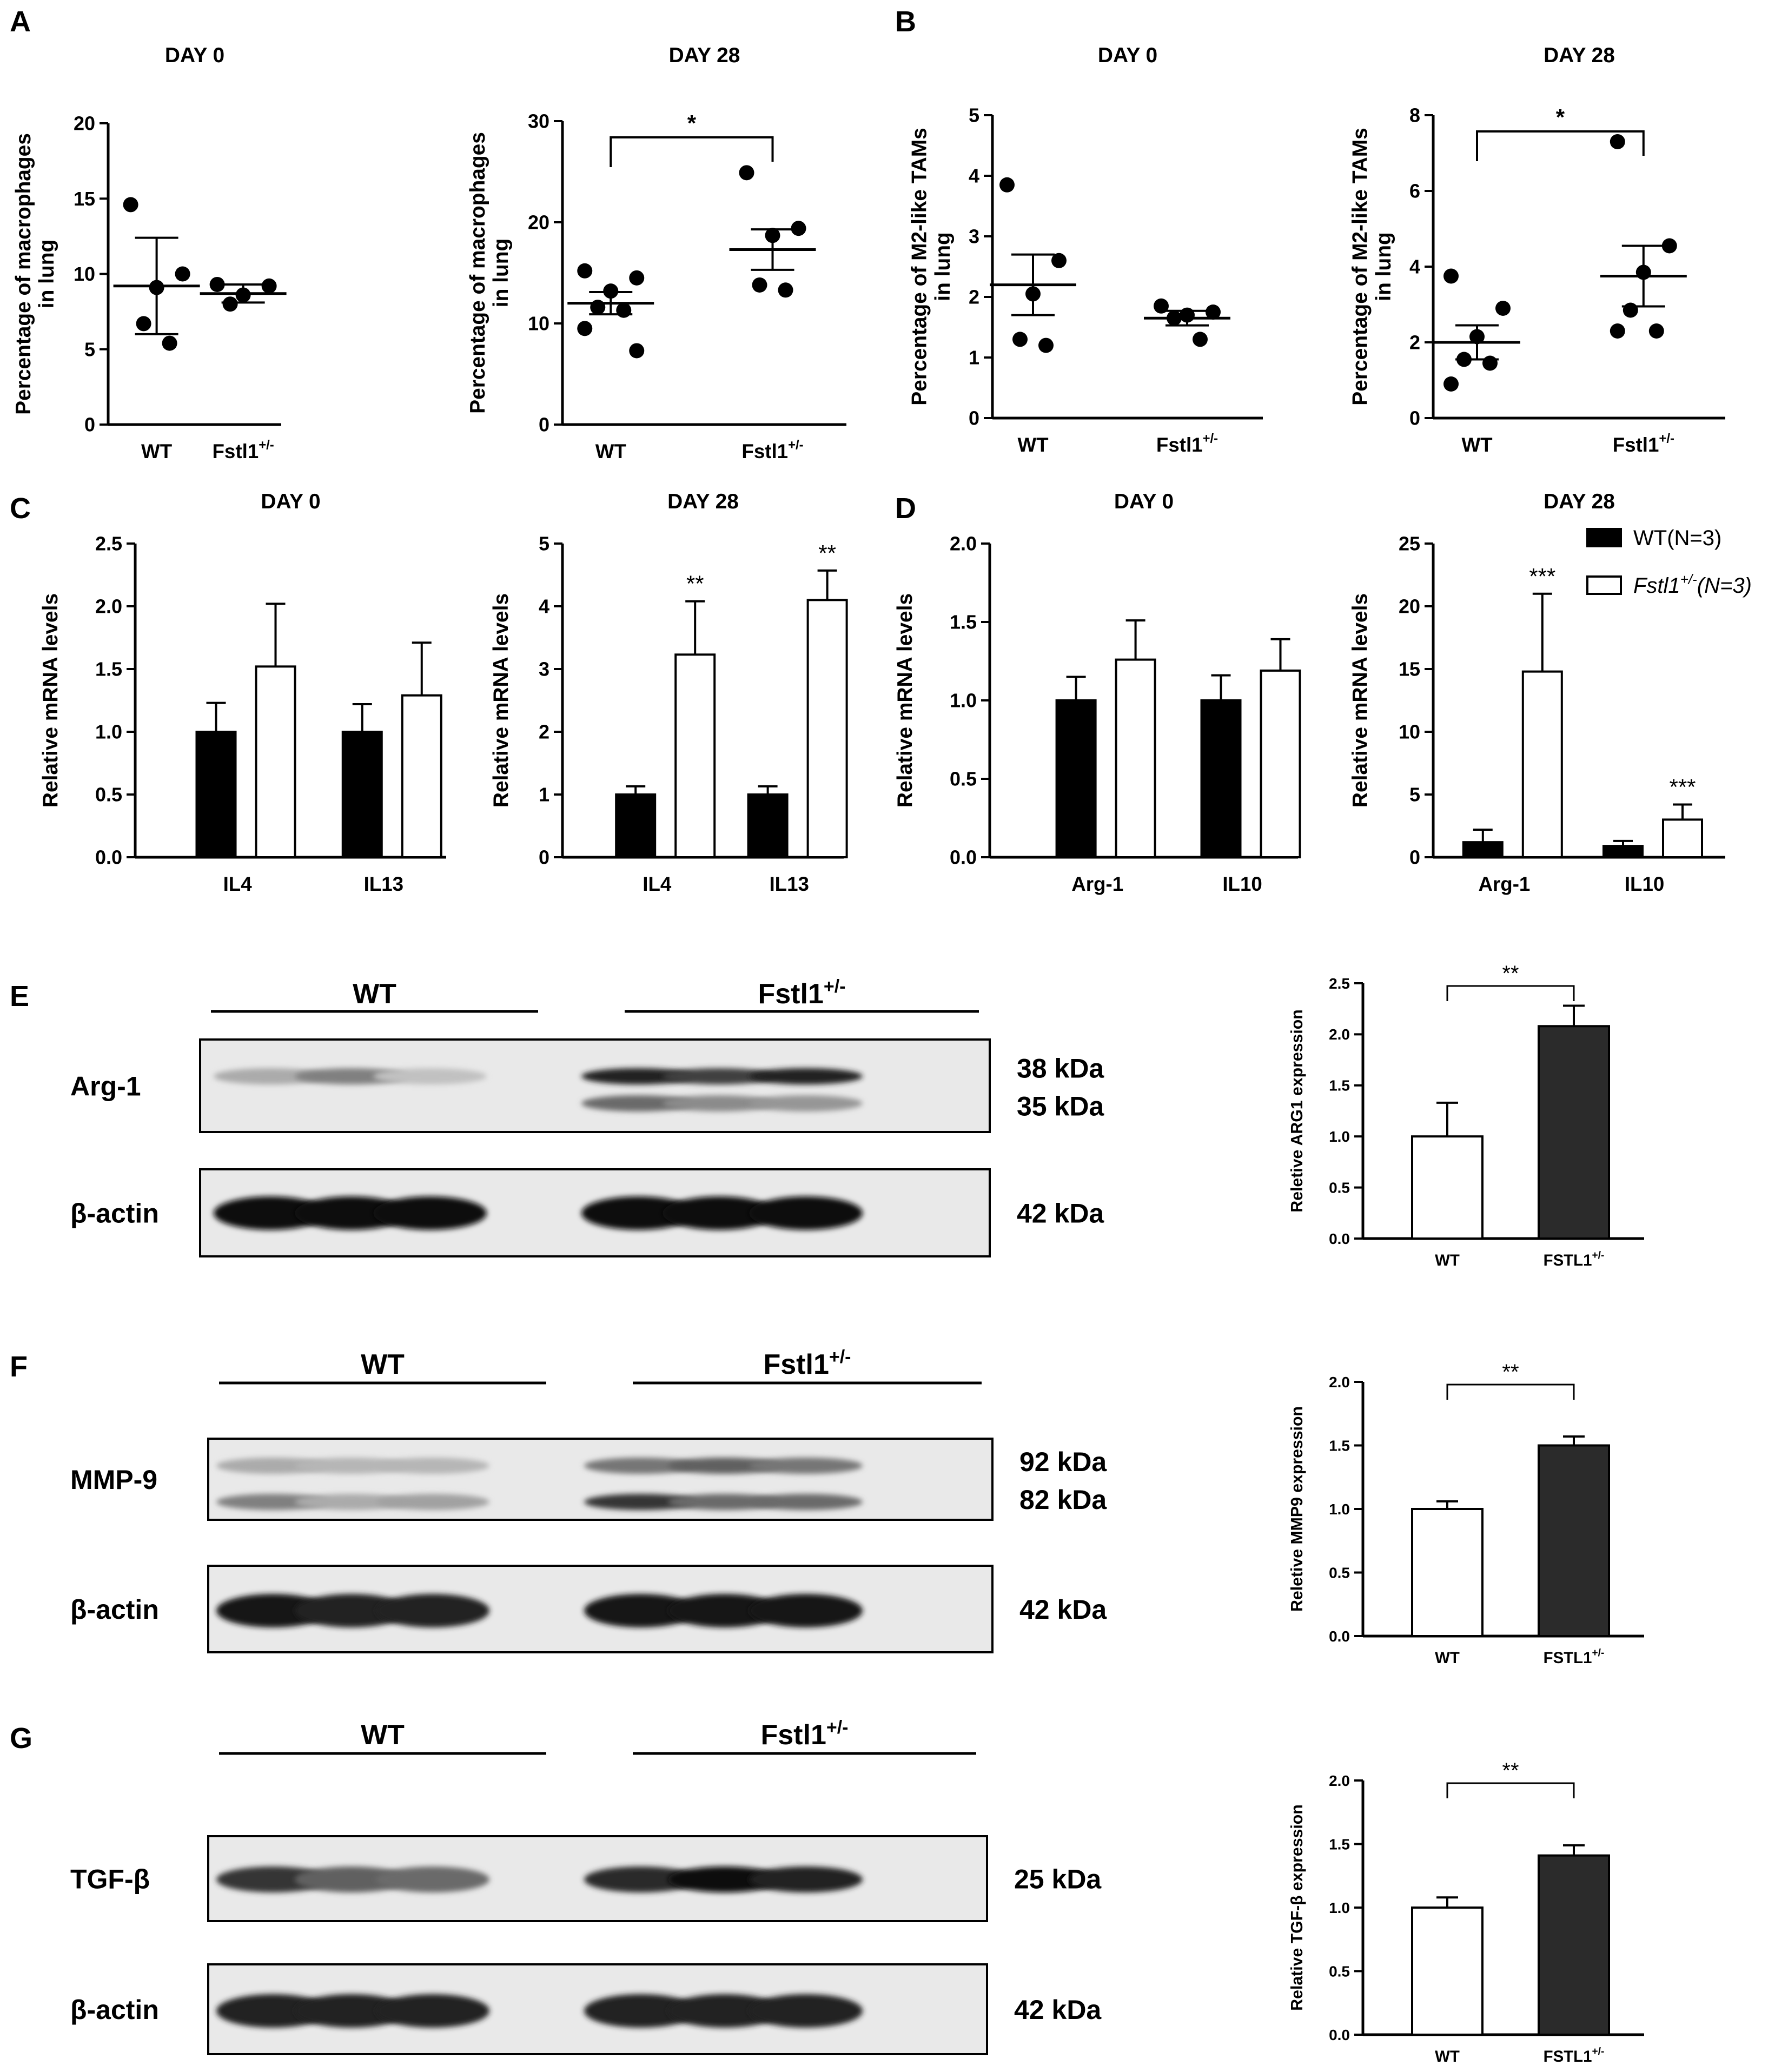 The width and height of the screenshot is (1788, 2072). Describe the element at coordinates (20, 509) in the screenshot. I see `panel-letter-c: C` at that location.